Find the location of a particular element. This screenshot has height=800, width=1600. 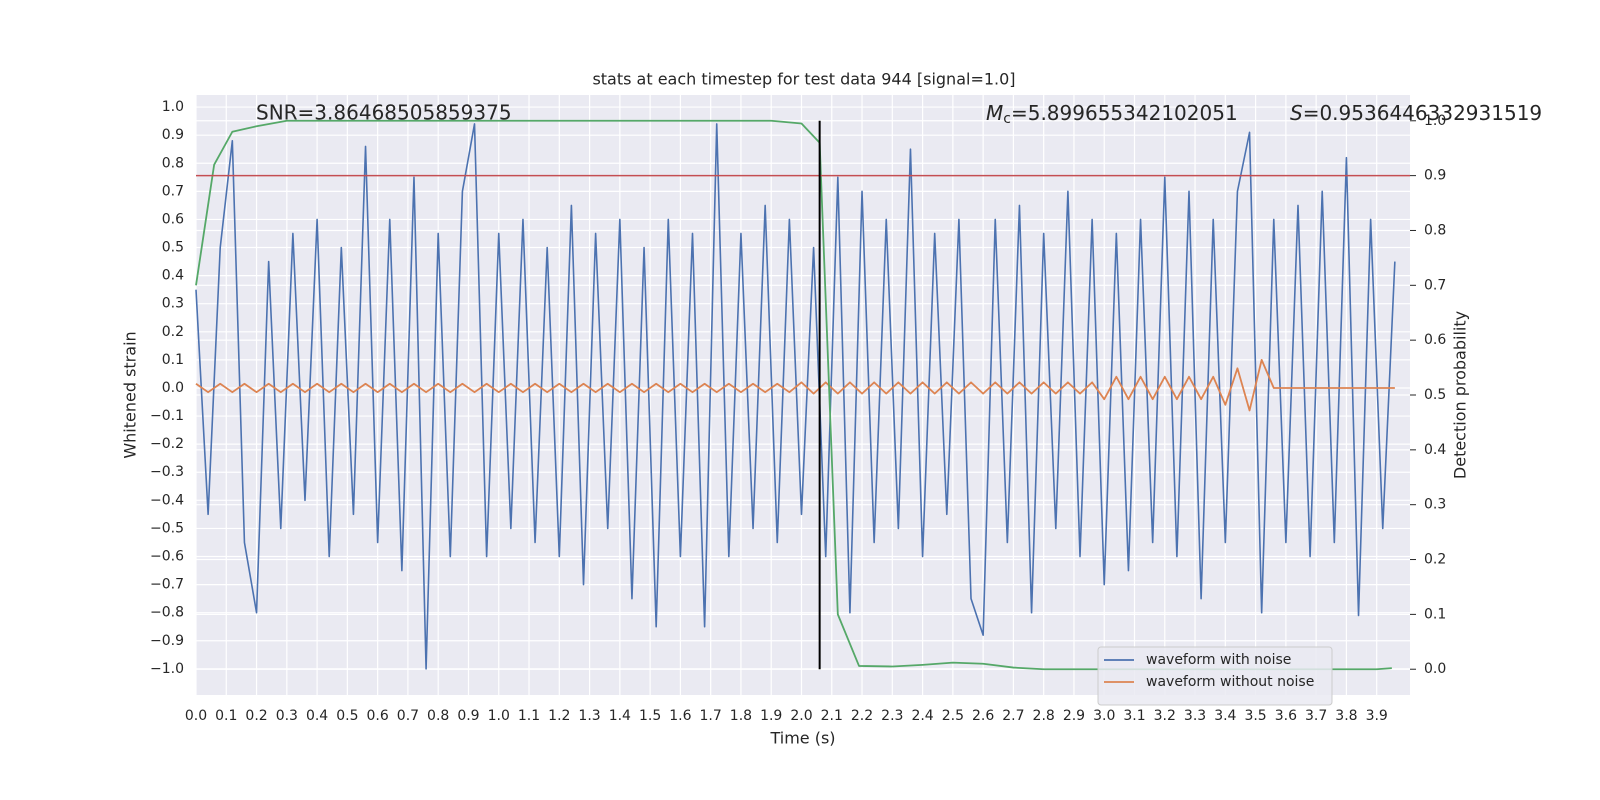

x-tick-label: 2.8 is located at coordinates (1044, 716).